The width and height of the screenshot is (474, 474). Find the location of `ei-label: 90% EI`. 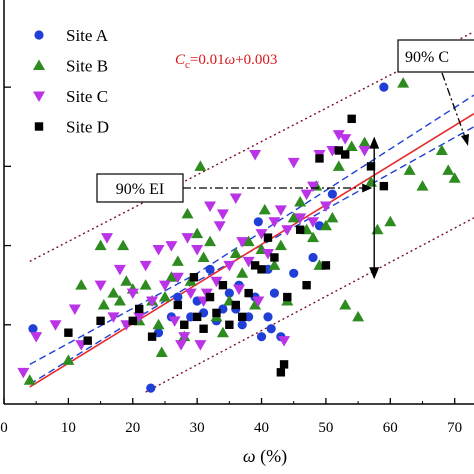

ei-label: 90% EI is located at coordinates (140, 189).